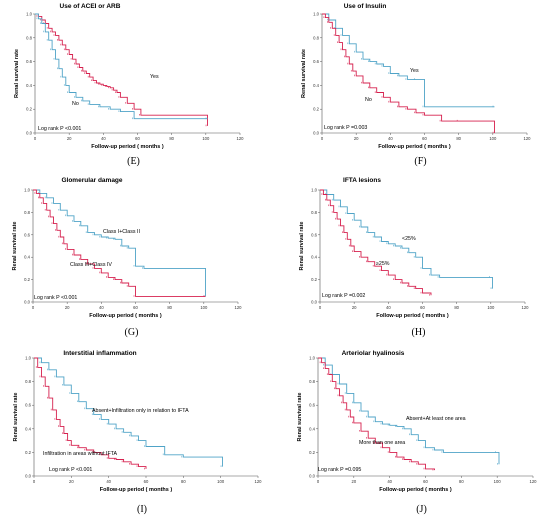 The width and height of the screenshot is (550, 521). What do you see at coordinates (121, 232) in the screenshot?
I see `series-label: Class I+Class II` at bounding box center [121, 232].